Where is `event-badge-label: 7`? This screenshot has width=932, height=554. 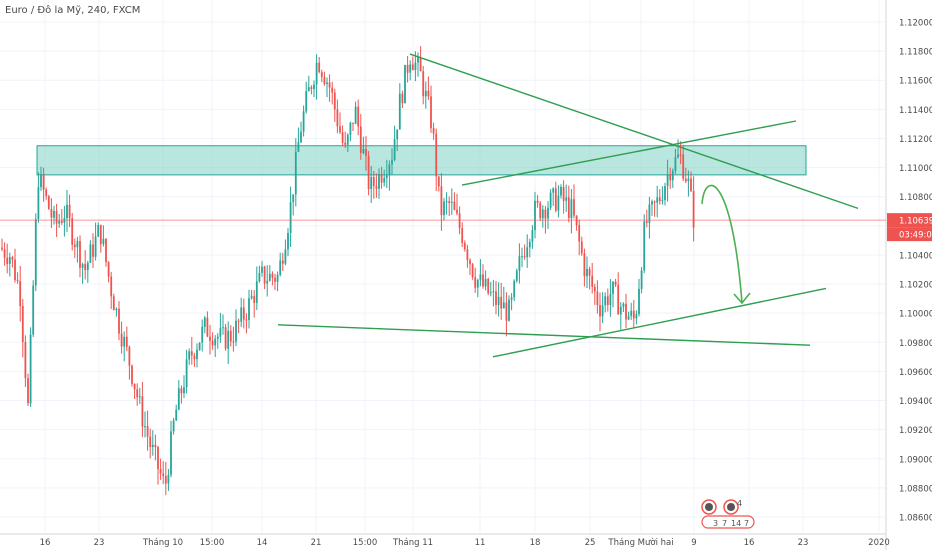
event-badge-label: 7 is located at coordinates (746, 523).